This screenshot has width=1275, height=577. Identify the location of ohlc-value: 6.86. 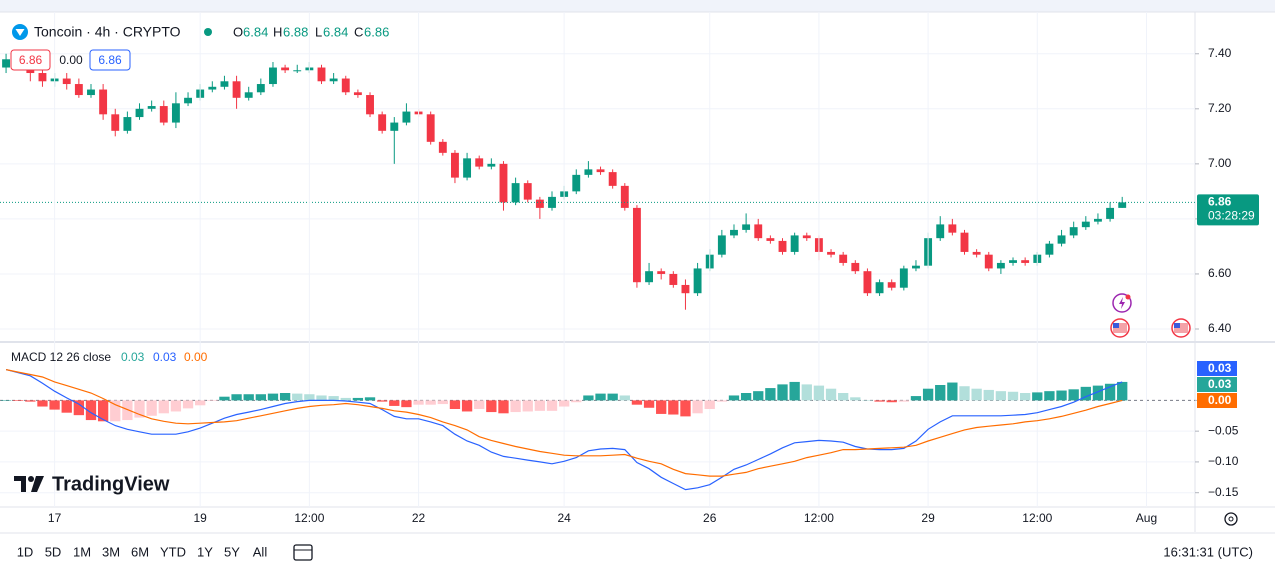
(376, 31).